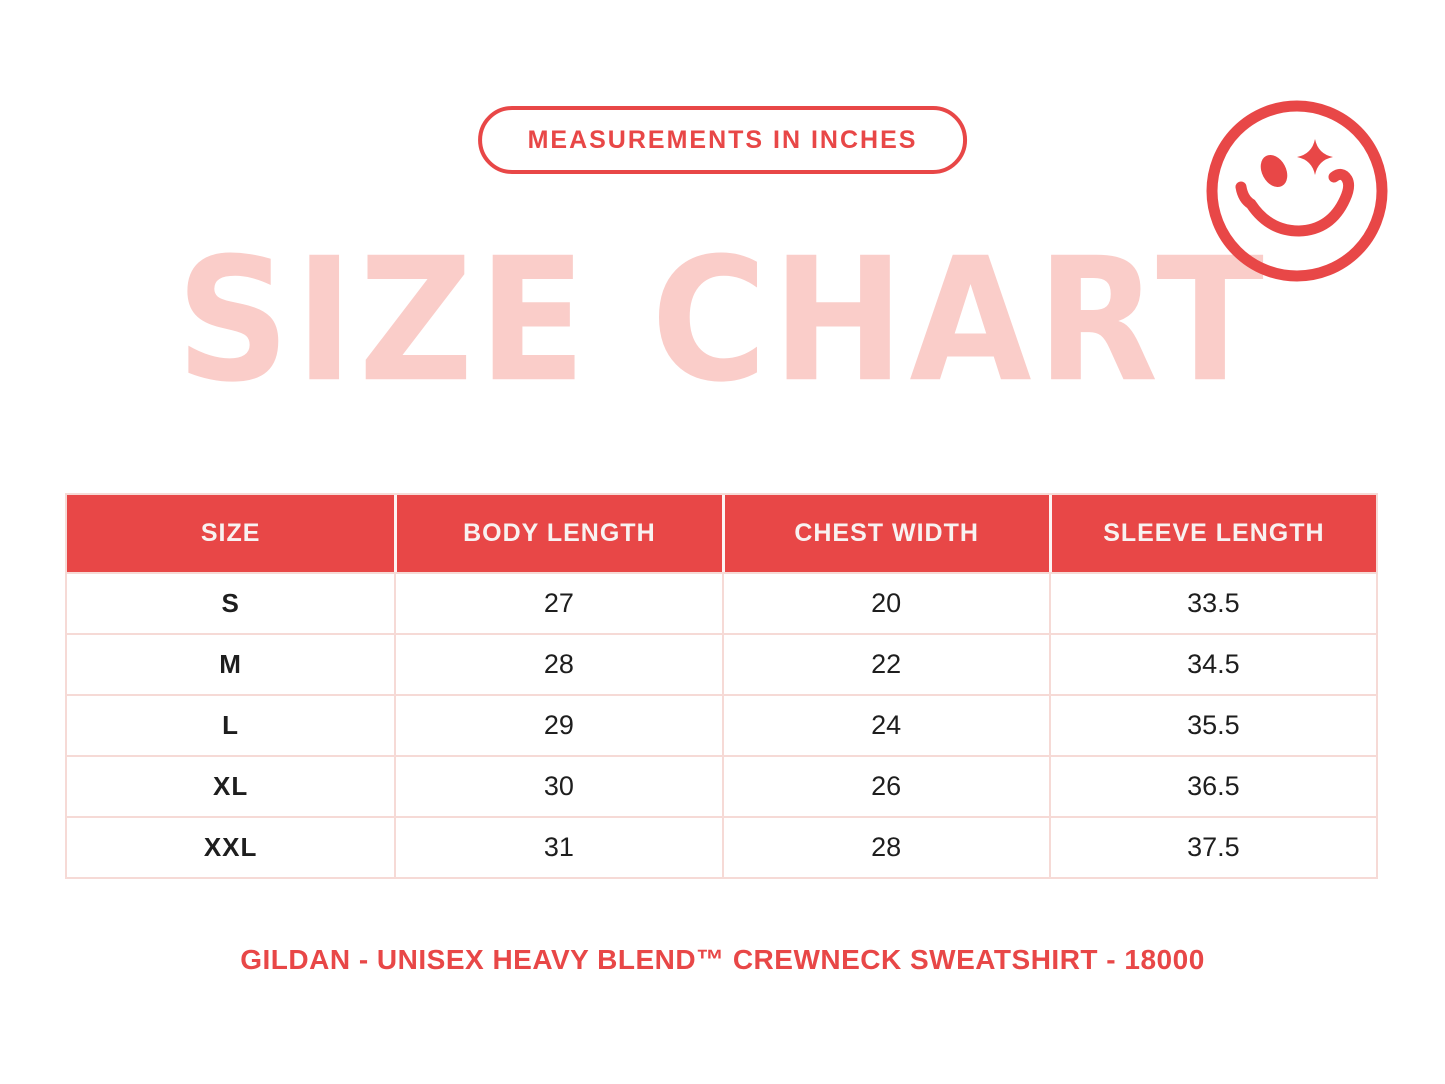 The height and width of the screenshot is (1084, 1445). What do you see at coordinates (1297, 191) in the screenshot?
I see `winking-smiley-sparkle-eye-icon` at bounding box center [1297, 191].